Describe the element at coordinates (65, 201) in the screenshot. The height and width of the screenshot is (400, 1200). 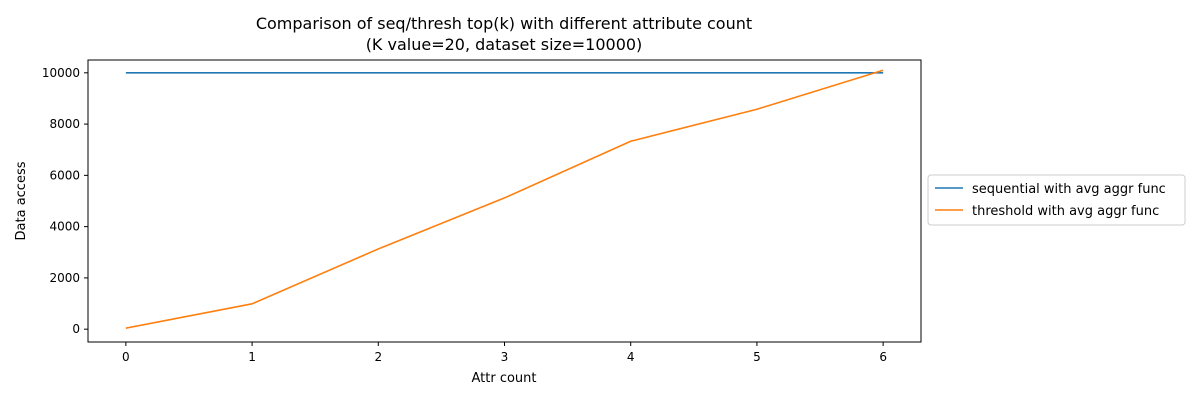
I see `y-axis-ticks: 0 2000 4000 6000 8000 10000` at that location.